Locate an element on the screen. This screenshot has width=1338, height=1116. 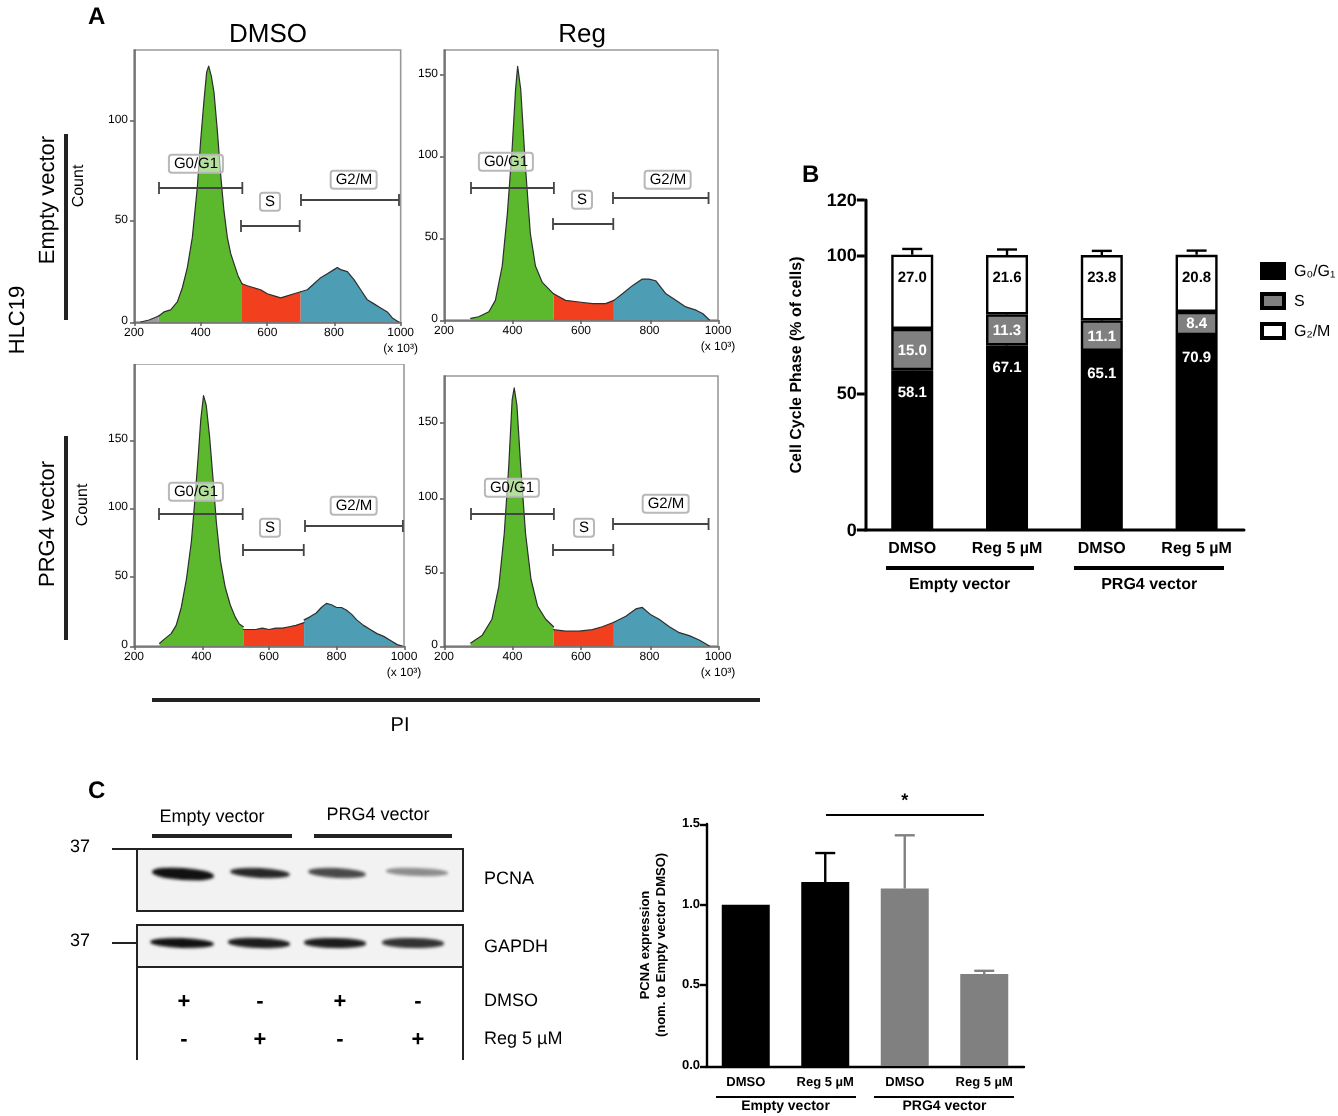
y-tick-label: 0 is located at coordinates (851, 530).